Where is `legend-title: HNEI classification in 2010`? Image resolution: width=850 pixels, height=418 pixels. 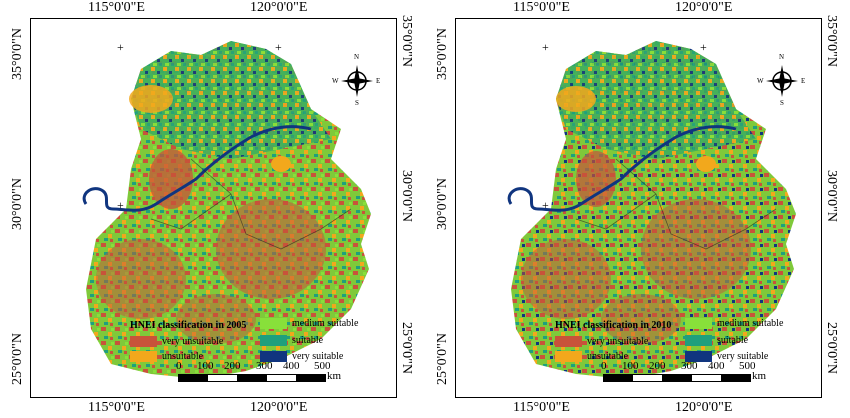
legend-title: HNEI classification in 2010 is located at coordinates (613, 325).